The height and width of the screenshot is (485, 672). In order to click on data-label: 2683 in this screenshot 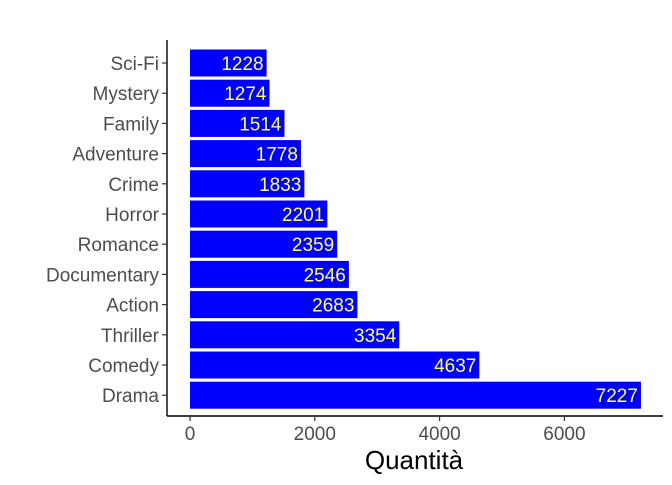, I will do `click(333, 306)`.